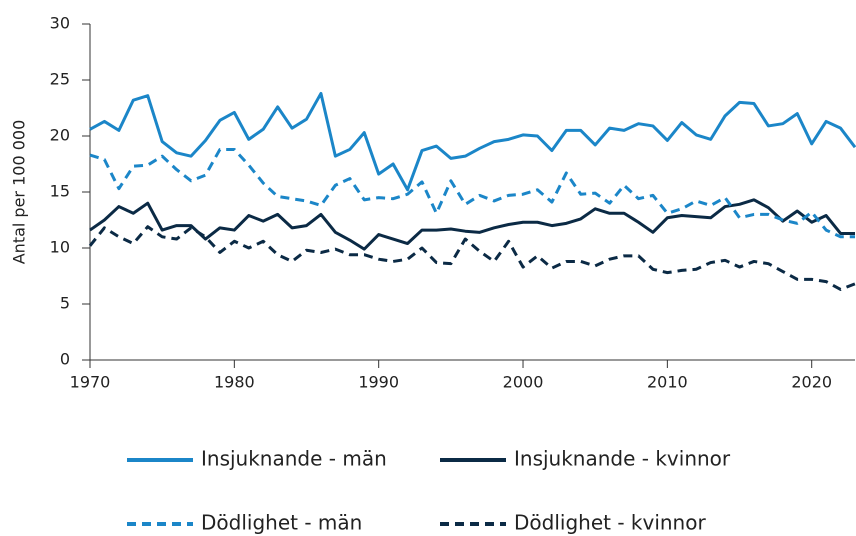  What do you see at coordinates (65, 303) in the screenshot?
I see `y-tick-label: 5` at bounding box center [65, 303].